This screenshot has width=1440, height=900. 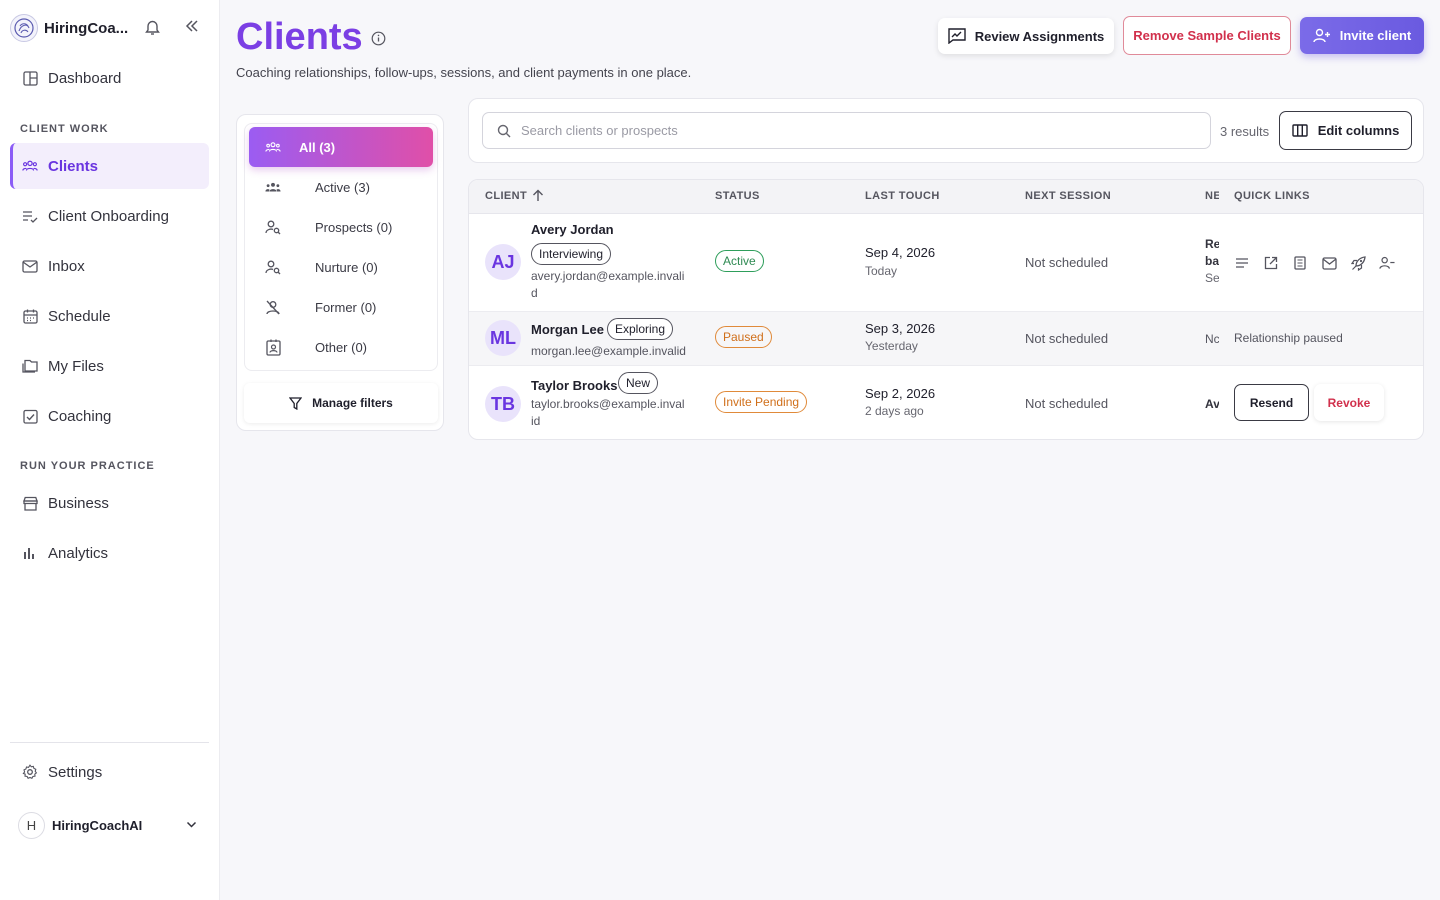 What do you see at coordinates (273, 187) in the screenshot?
I see `users-group-icon` at bounding box center [273, 187].